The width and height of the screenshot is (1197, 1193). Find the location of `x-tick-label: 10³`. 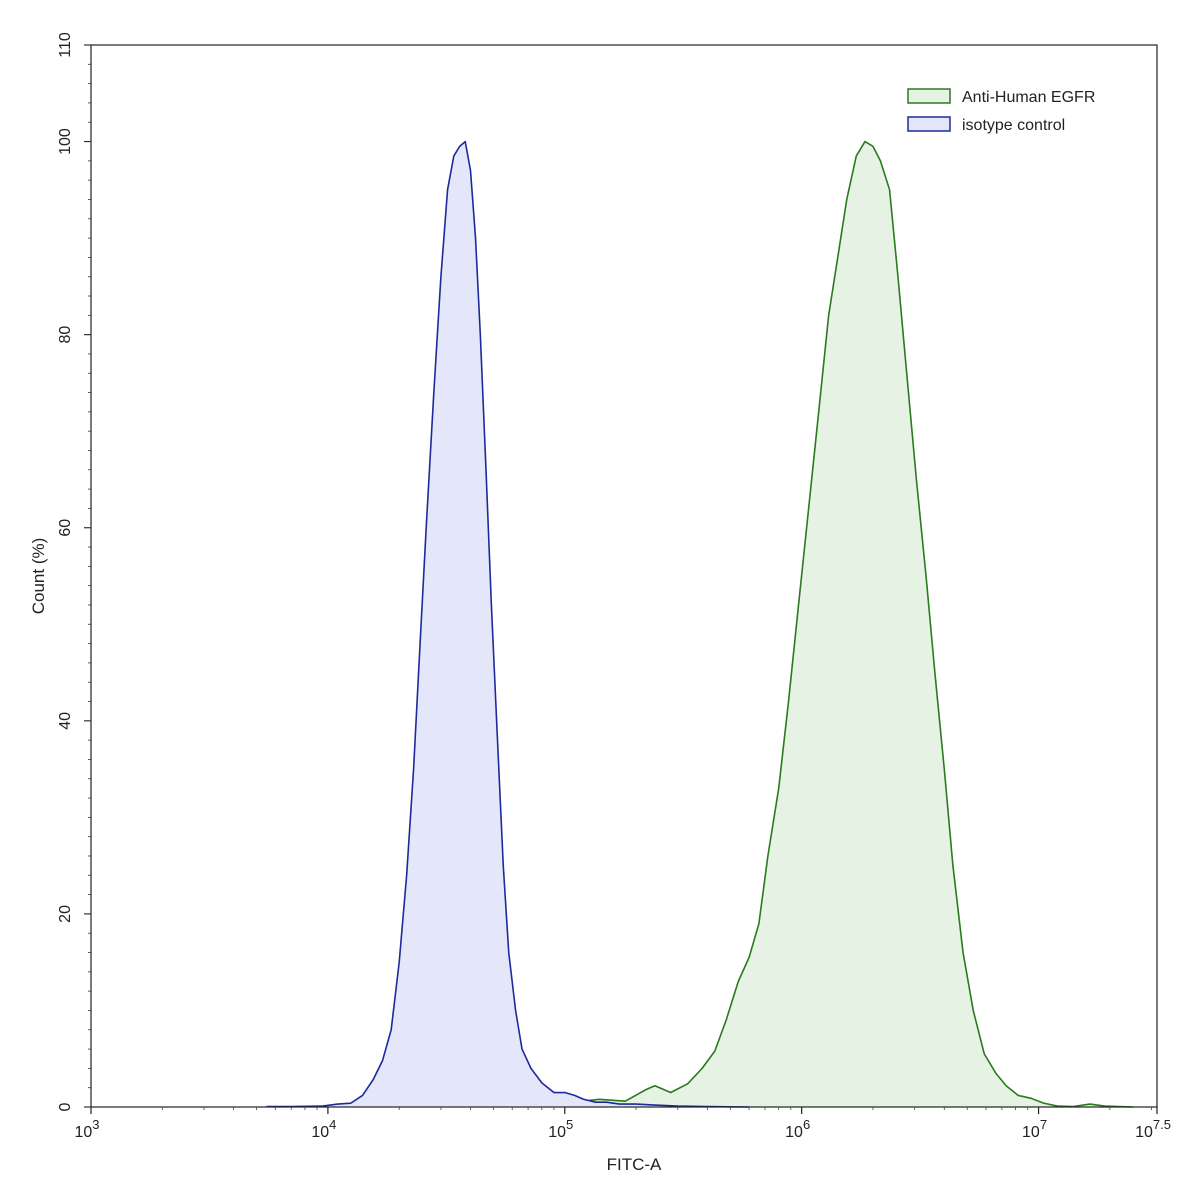

x-tick-label: 10³ is located at coordinates (86, 1129).